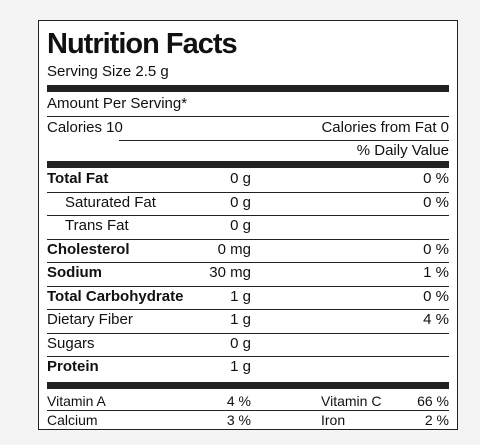 This screenshot has width=480, height=445. Describe the element at coordinates (142, 44) in the screenshot. I see `title: Nutrition Facts` at that location.